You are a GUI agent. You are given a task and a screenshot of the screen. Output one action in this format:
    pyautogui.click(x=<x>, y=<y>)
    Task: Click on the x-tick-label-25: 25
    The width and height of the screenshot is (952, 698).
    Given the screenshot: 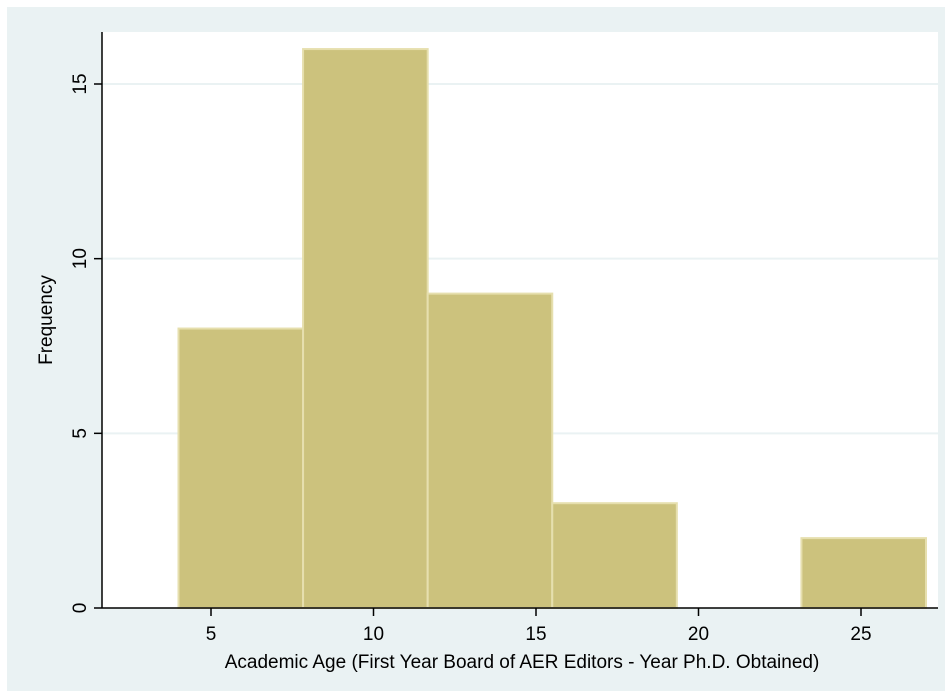 What is the action you would take?
    pyautogui.click(x=860, y=634)
    